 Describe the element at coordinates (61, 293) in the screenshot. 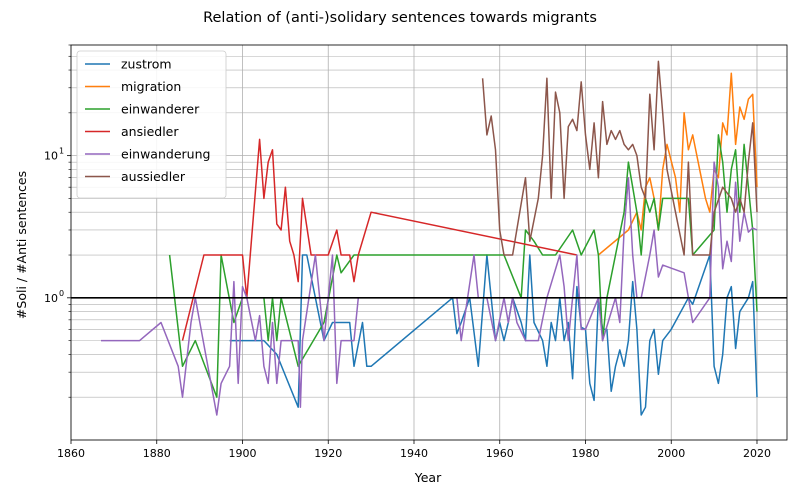

I see `y-tick-exponent: 0` at that location.